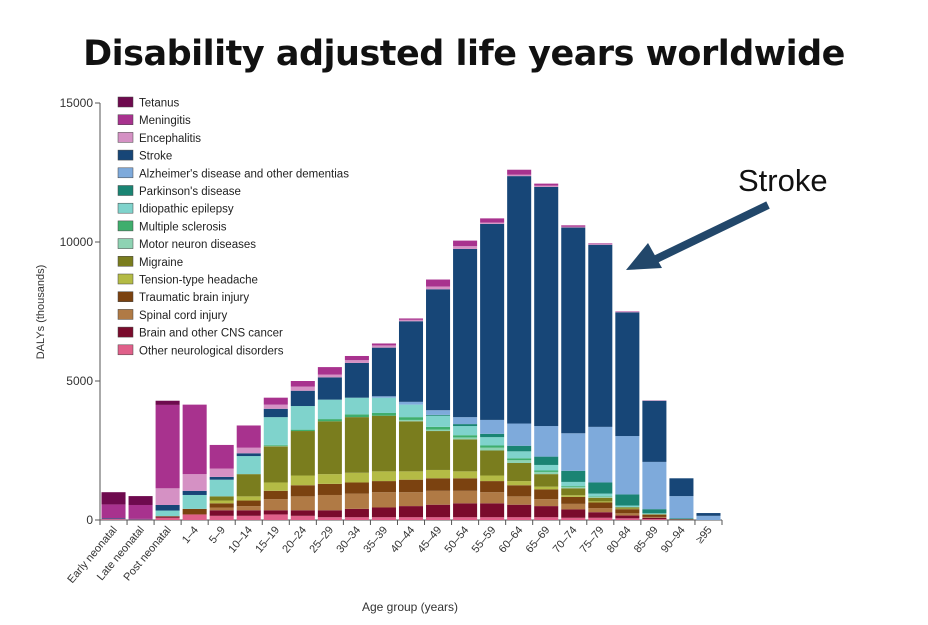  What do you see at coordinates (511, 539) in the screenshot?
I see `x-tick-label: 60–64` at bounding box center [511, 539].